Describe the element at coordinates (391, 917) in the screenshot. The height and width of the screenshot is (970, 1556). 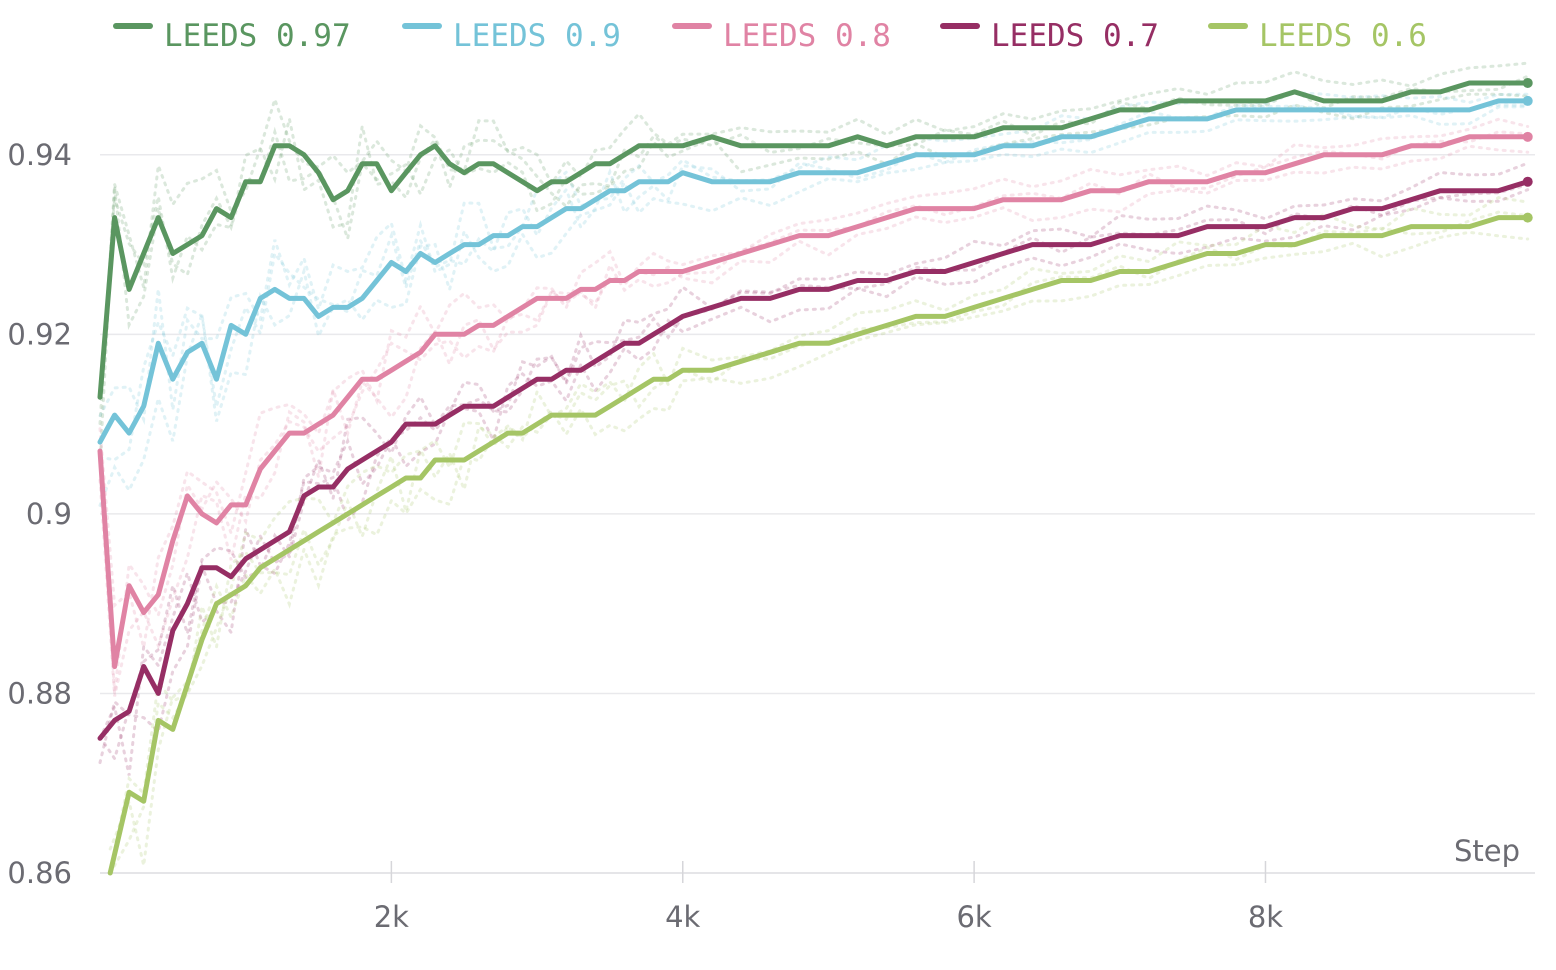
I see `x-tick-label: 2k` at that location.